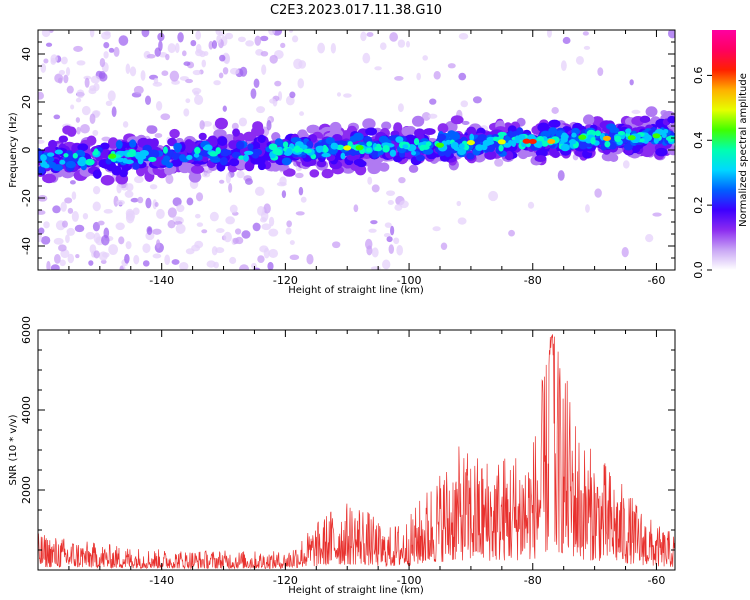  Describe the element at coordinates (533, 280) in the screenshot. I see `spectrogram-x-tick-label: -80` at that location.